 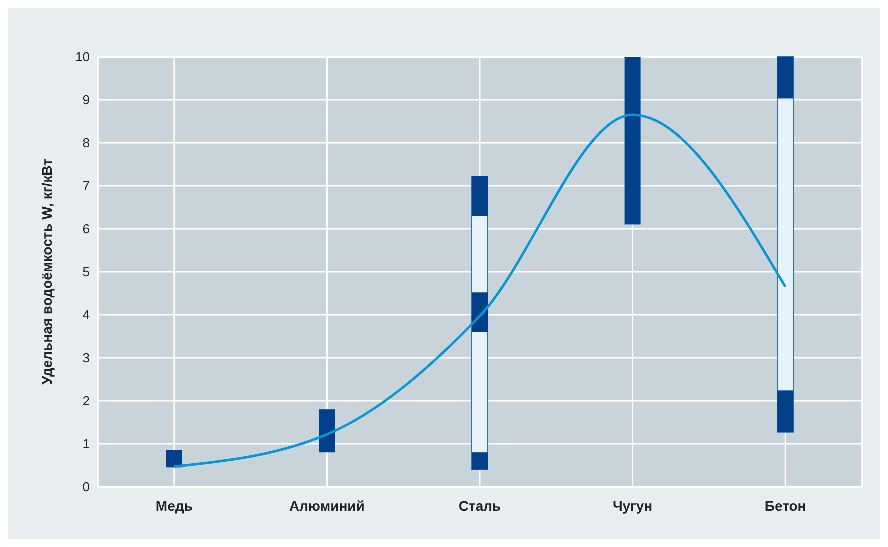 I want to click on y-tick-label: 8, so click(x=86, y=143).